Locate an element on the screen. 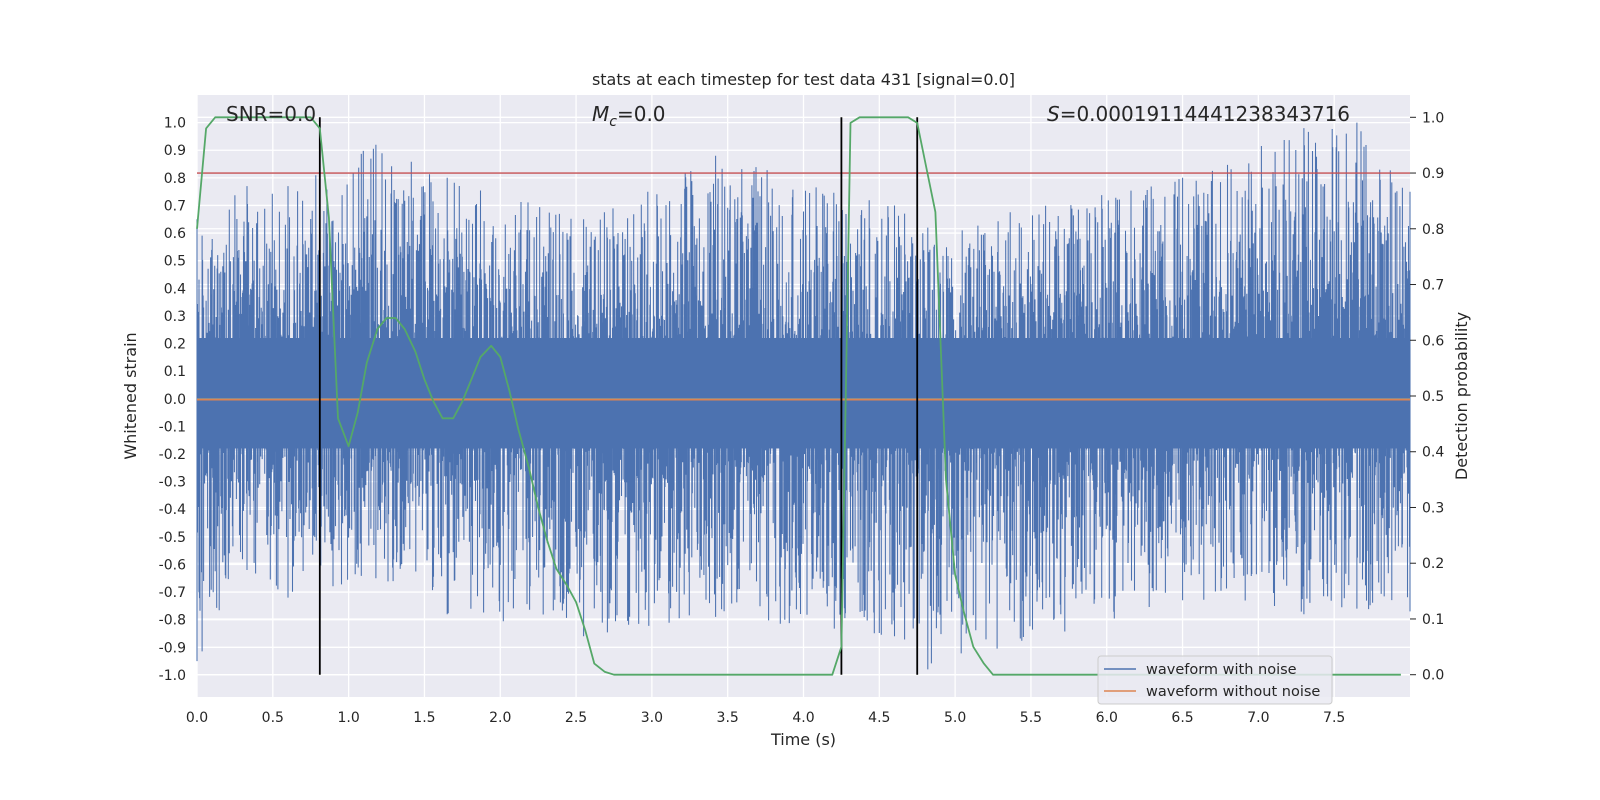 The width and height of the screenshot is (1600, 800). mc-symbol: M is located at coordinates (600, 114).